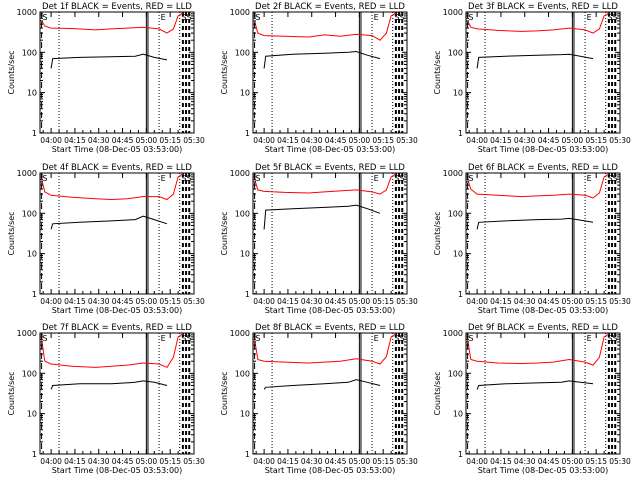 Image resolution: width=640 pixels, height=480 pixels. I want to click on panel-title: Det 3f BLACK = Events, RED = LLD, so click(543, 7).